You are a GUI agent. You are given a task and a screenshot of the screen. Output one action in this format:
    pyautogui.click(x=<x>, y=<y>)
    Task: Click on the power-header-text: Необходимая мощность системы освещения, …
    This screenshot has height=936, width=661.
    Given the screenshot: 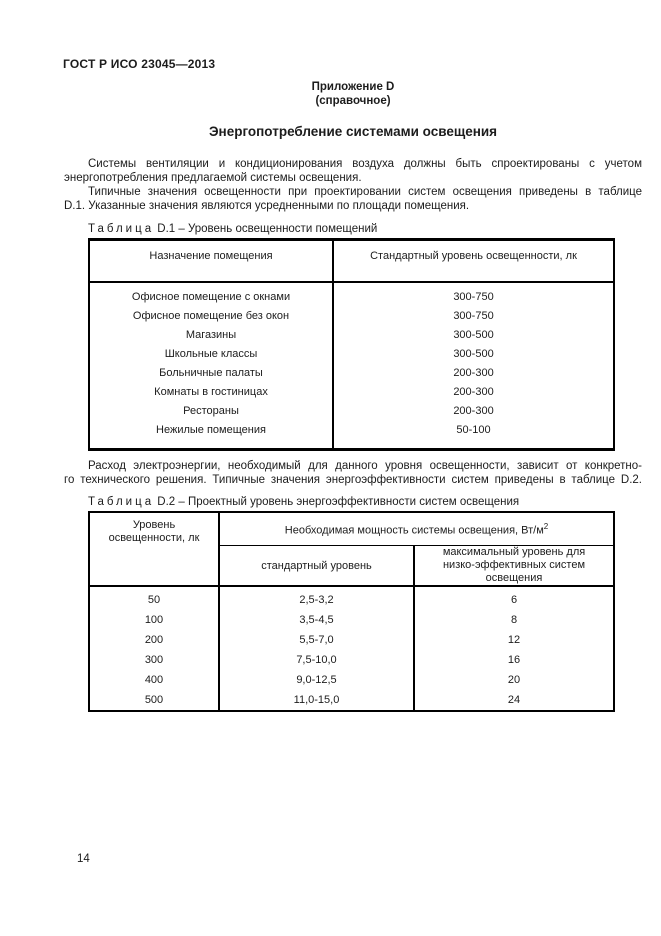 What is the action you would take?
    pyautogui.click(x=414, y=530)
    